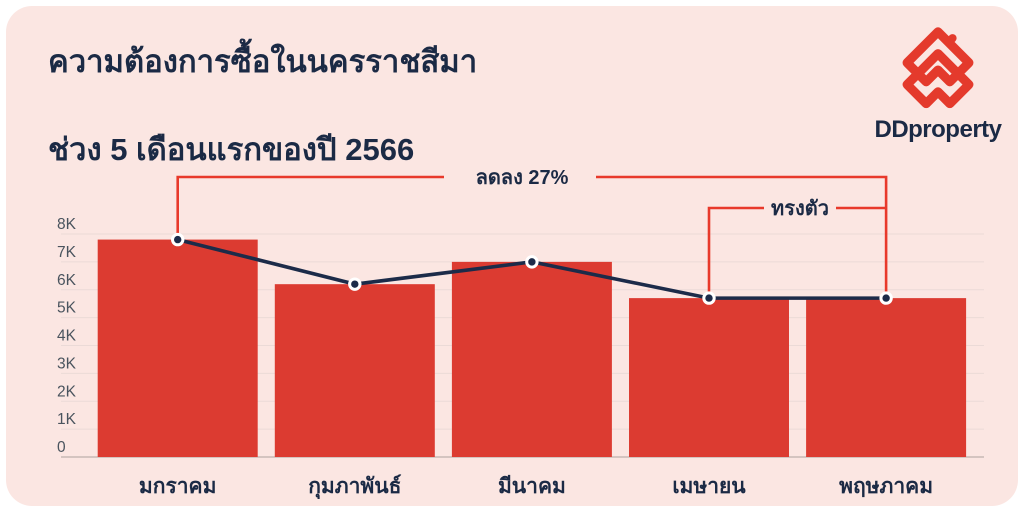 This screenshot has width=1024, height=518. Describe the element at coordinates (67, 363) in the screenshot. I see `y-tick-label: 3K` at that location.